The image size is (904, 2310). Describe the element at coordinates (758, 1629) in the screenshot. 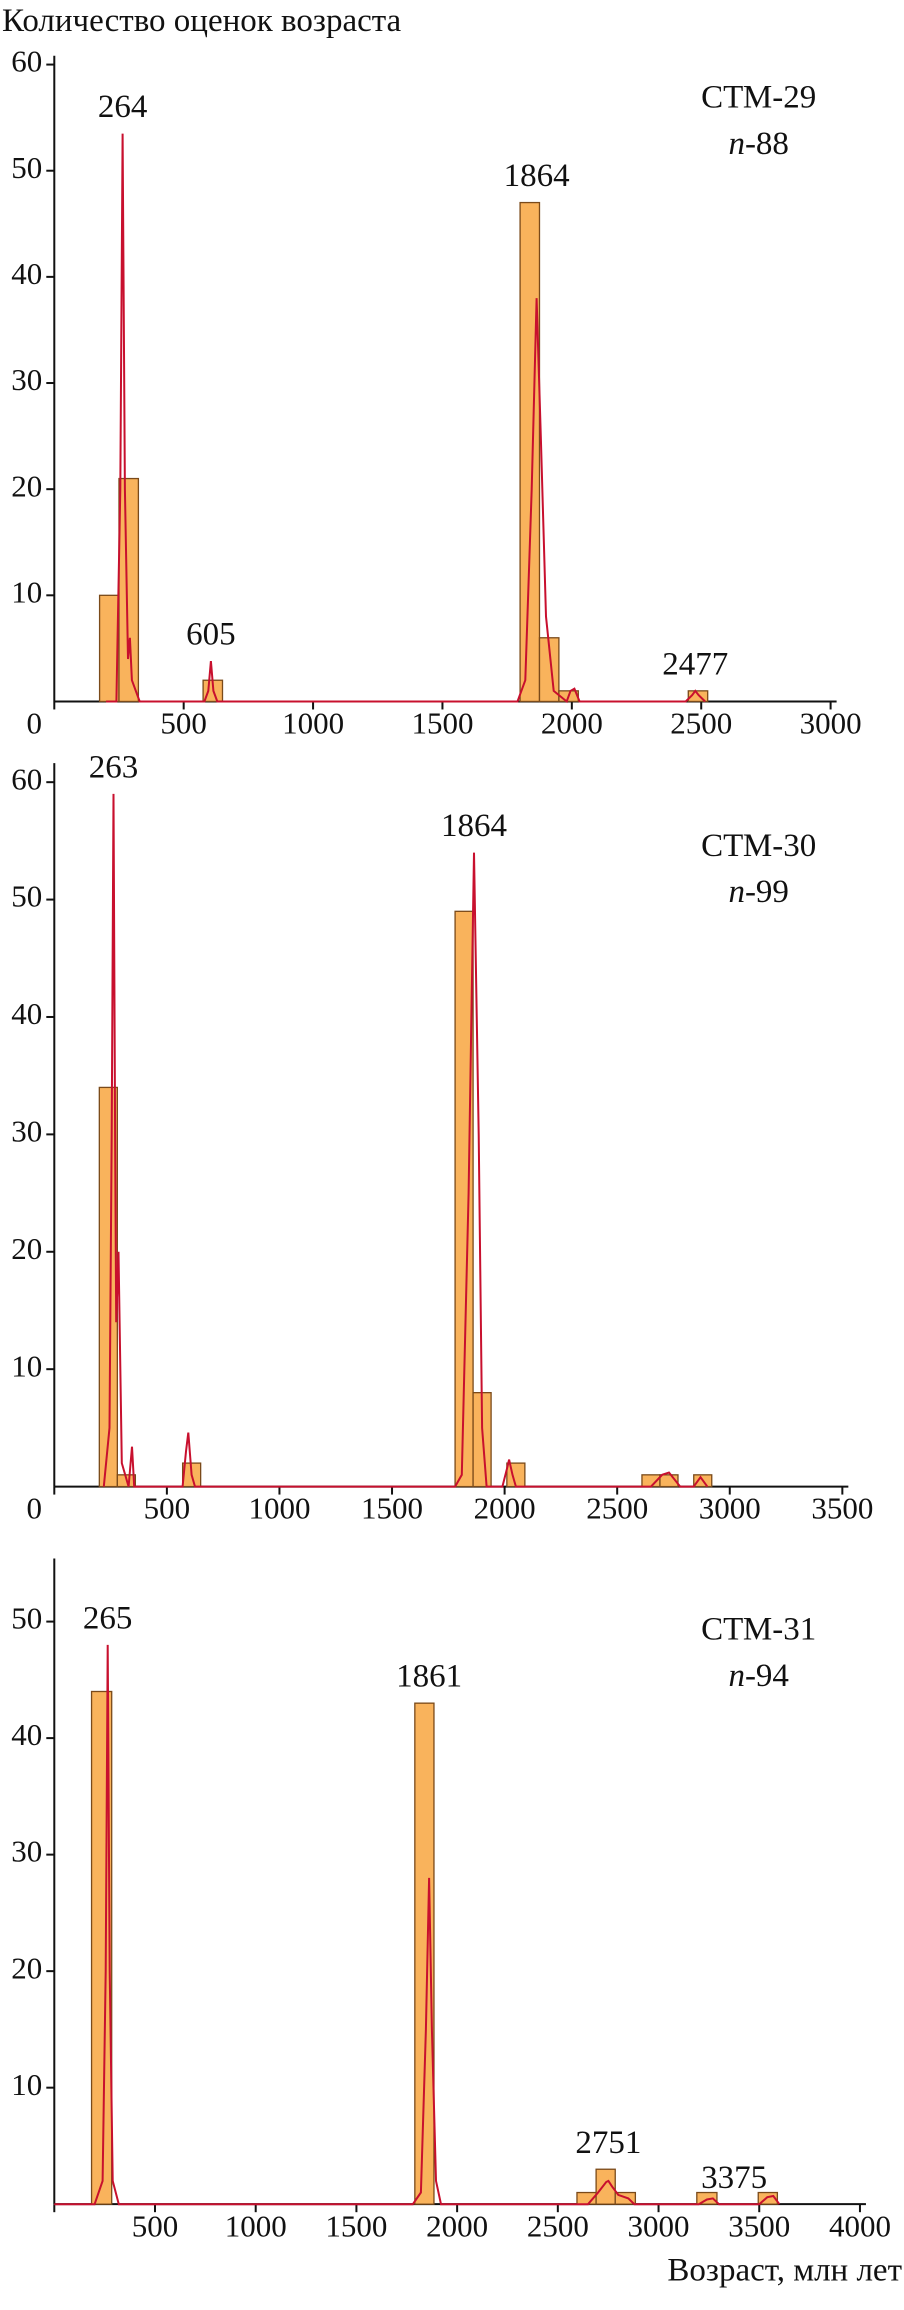

I see `sample-label: СТМ-31` at that location.